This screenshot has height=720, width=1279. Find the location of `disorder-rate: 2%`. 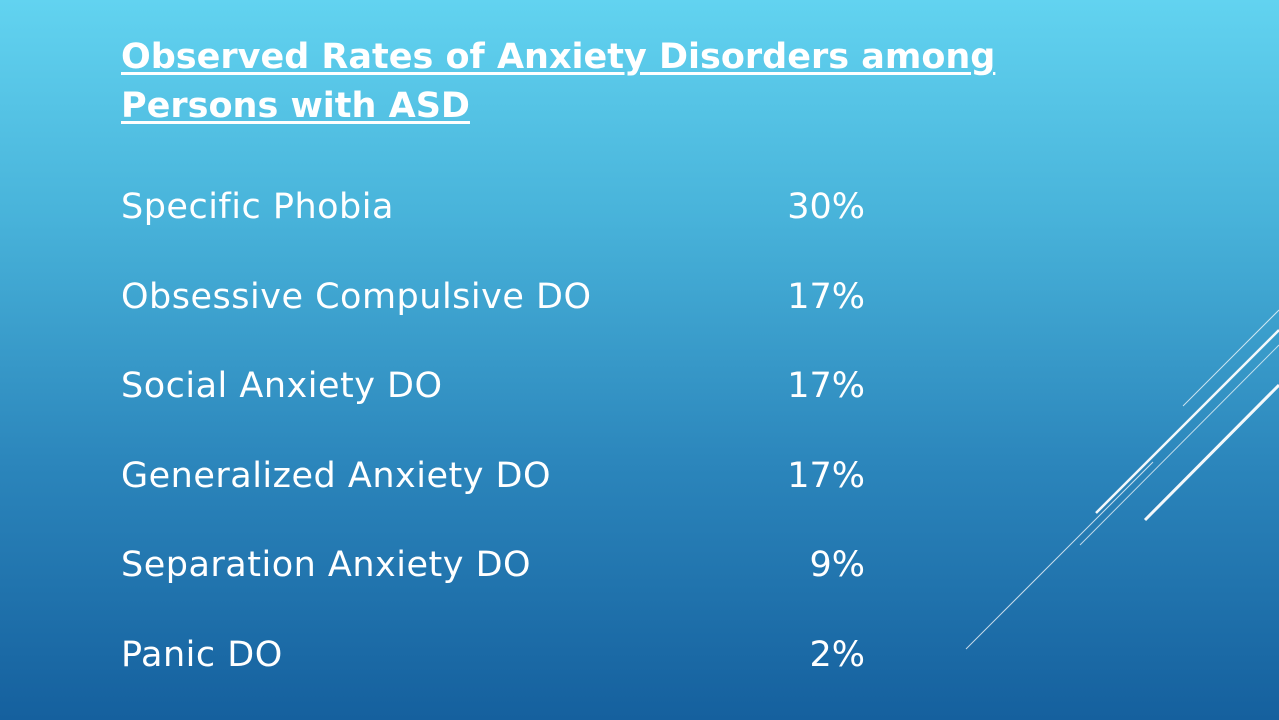

disorder-rate: 2% is located at coordinates (837, 654).